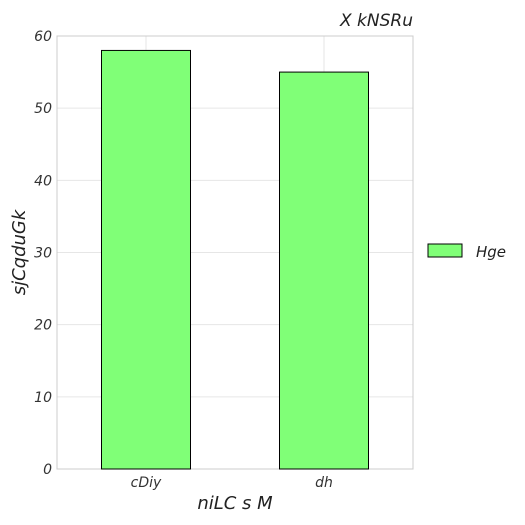 The image size is (525, 525). I want to click on y-tick-label: 0, so click(47, 470).